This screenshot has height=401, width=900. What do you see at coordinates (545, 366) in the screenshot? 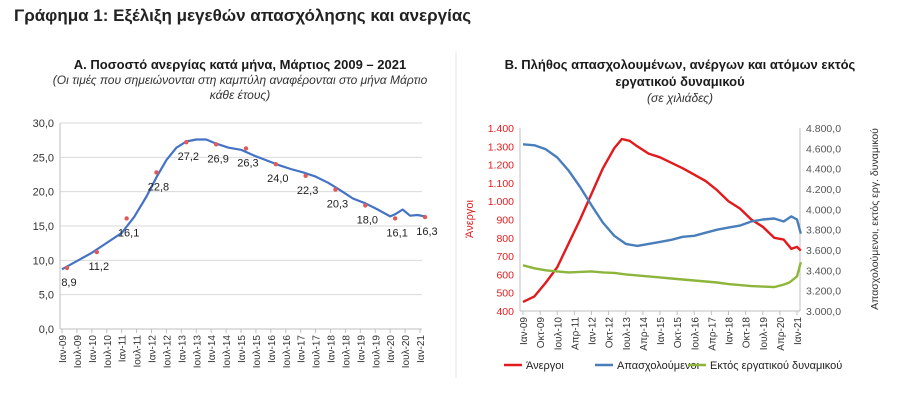
I see `chart-b-legend-label: Άνεργοι` at bounding box center [545, 366].